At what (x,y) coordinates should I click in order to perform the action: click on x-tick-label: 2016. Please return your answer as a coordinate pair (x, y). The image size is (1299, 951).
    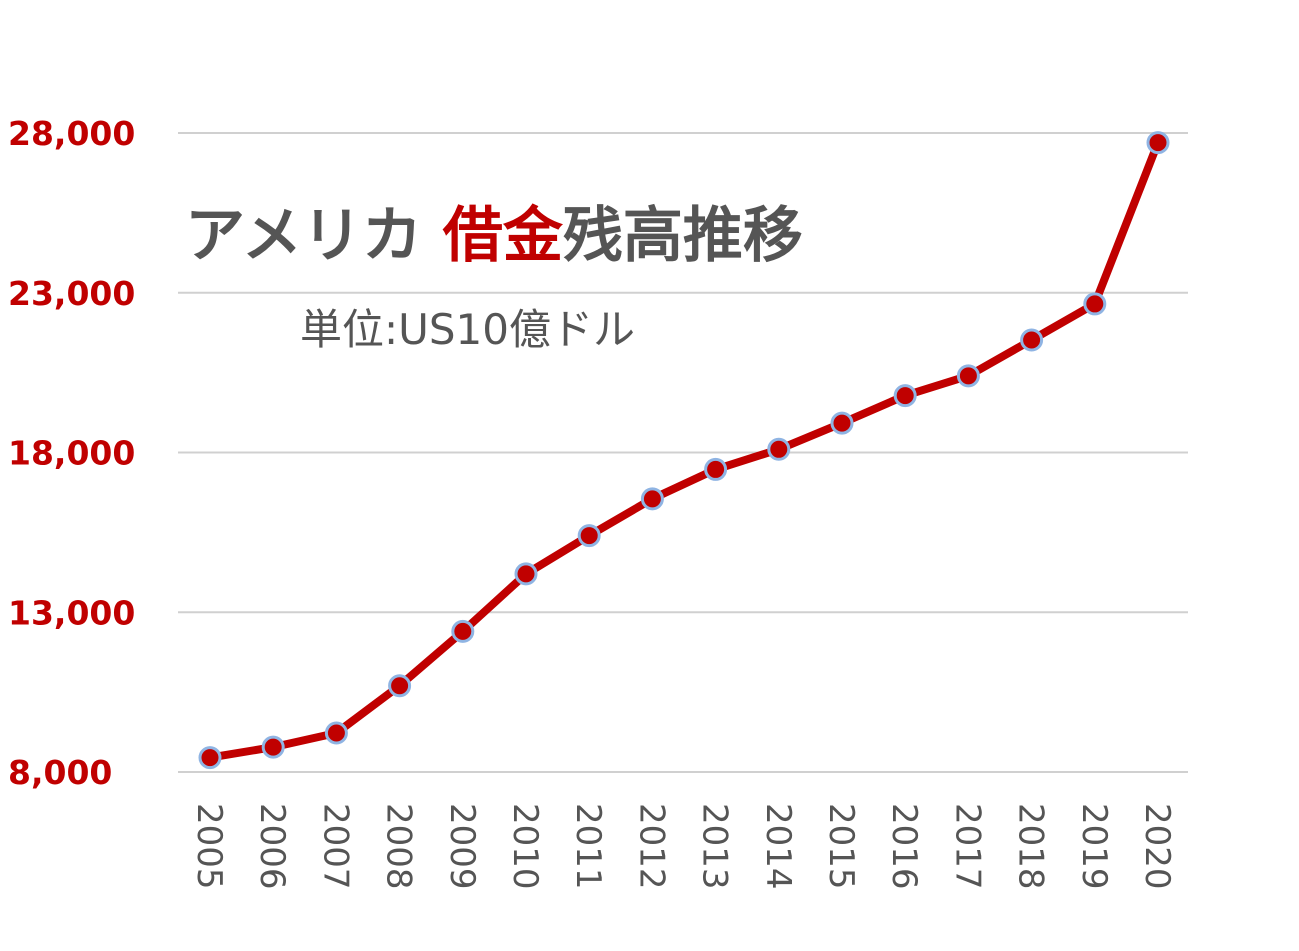
    Looking at the image, I should click on (904, 846).